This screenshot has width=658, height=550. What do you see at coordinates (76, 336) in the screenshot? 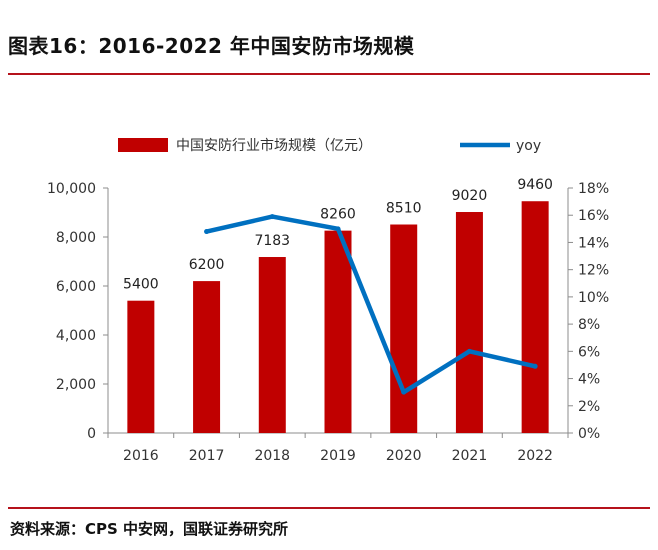
I see `y-left-tick-label: 4,000` at bounding box center [76, 336].